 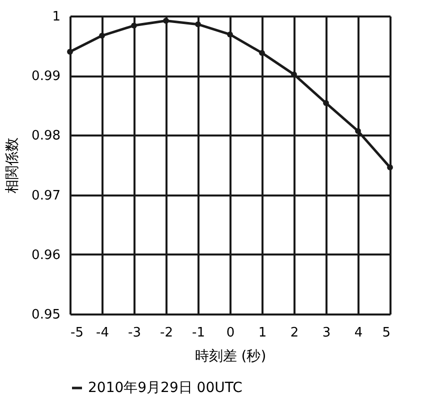 I want to click on y-tick-label: 1, so click(x=56, y=17).